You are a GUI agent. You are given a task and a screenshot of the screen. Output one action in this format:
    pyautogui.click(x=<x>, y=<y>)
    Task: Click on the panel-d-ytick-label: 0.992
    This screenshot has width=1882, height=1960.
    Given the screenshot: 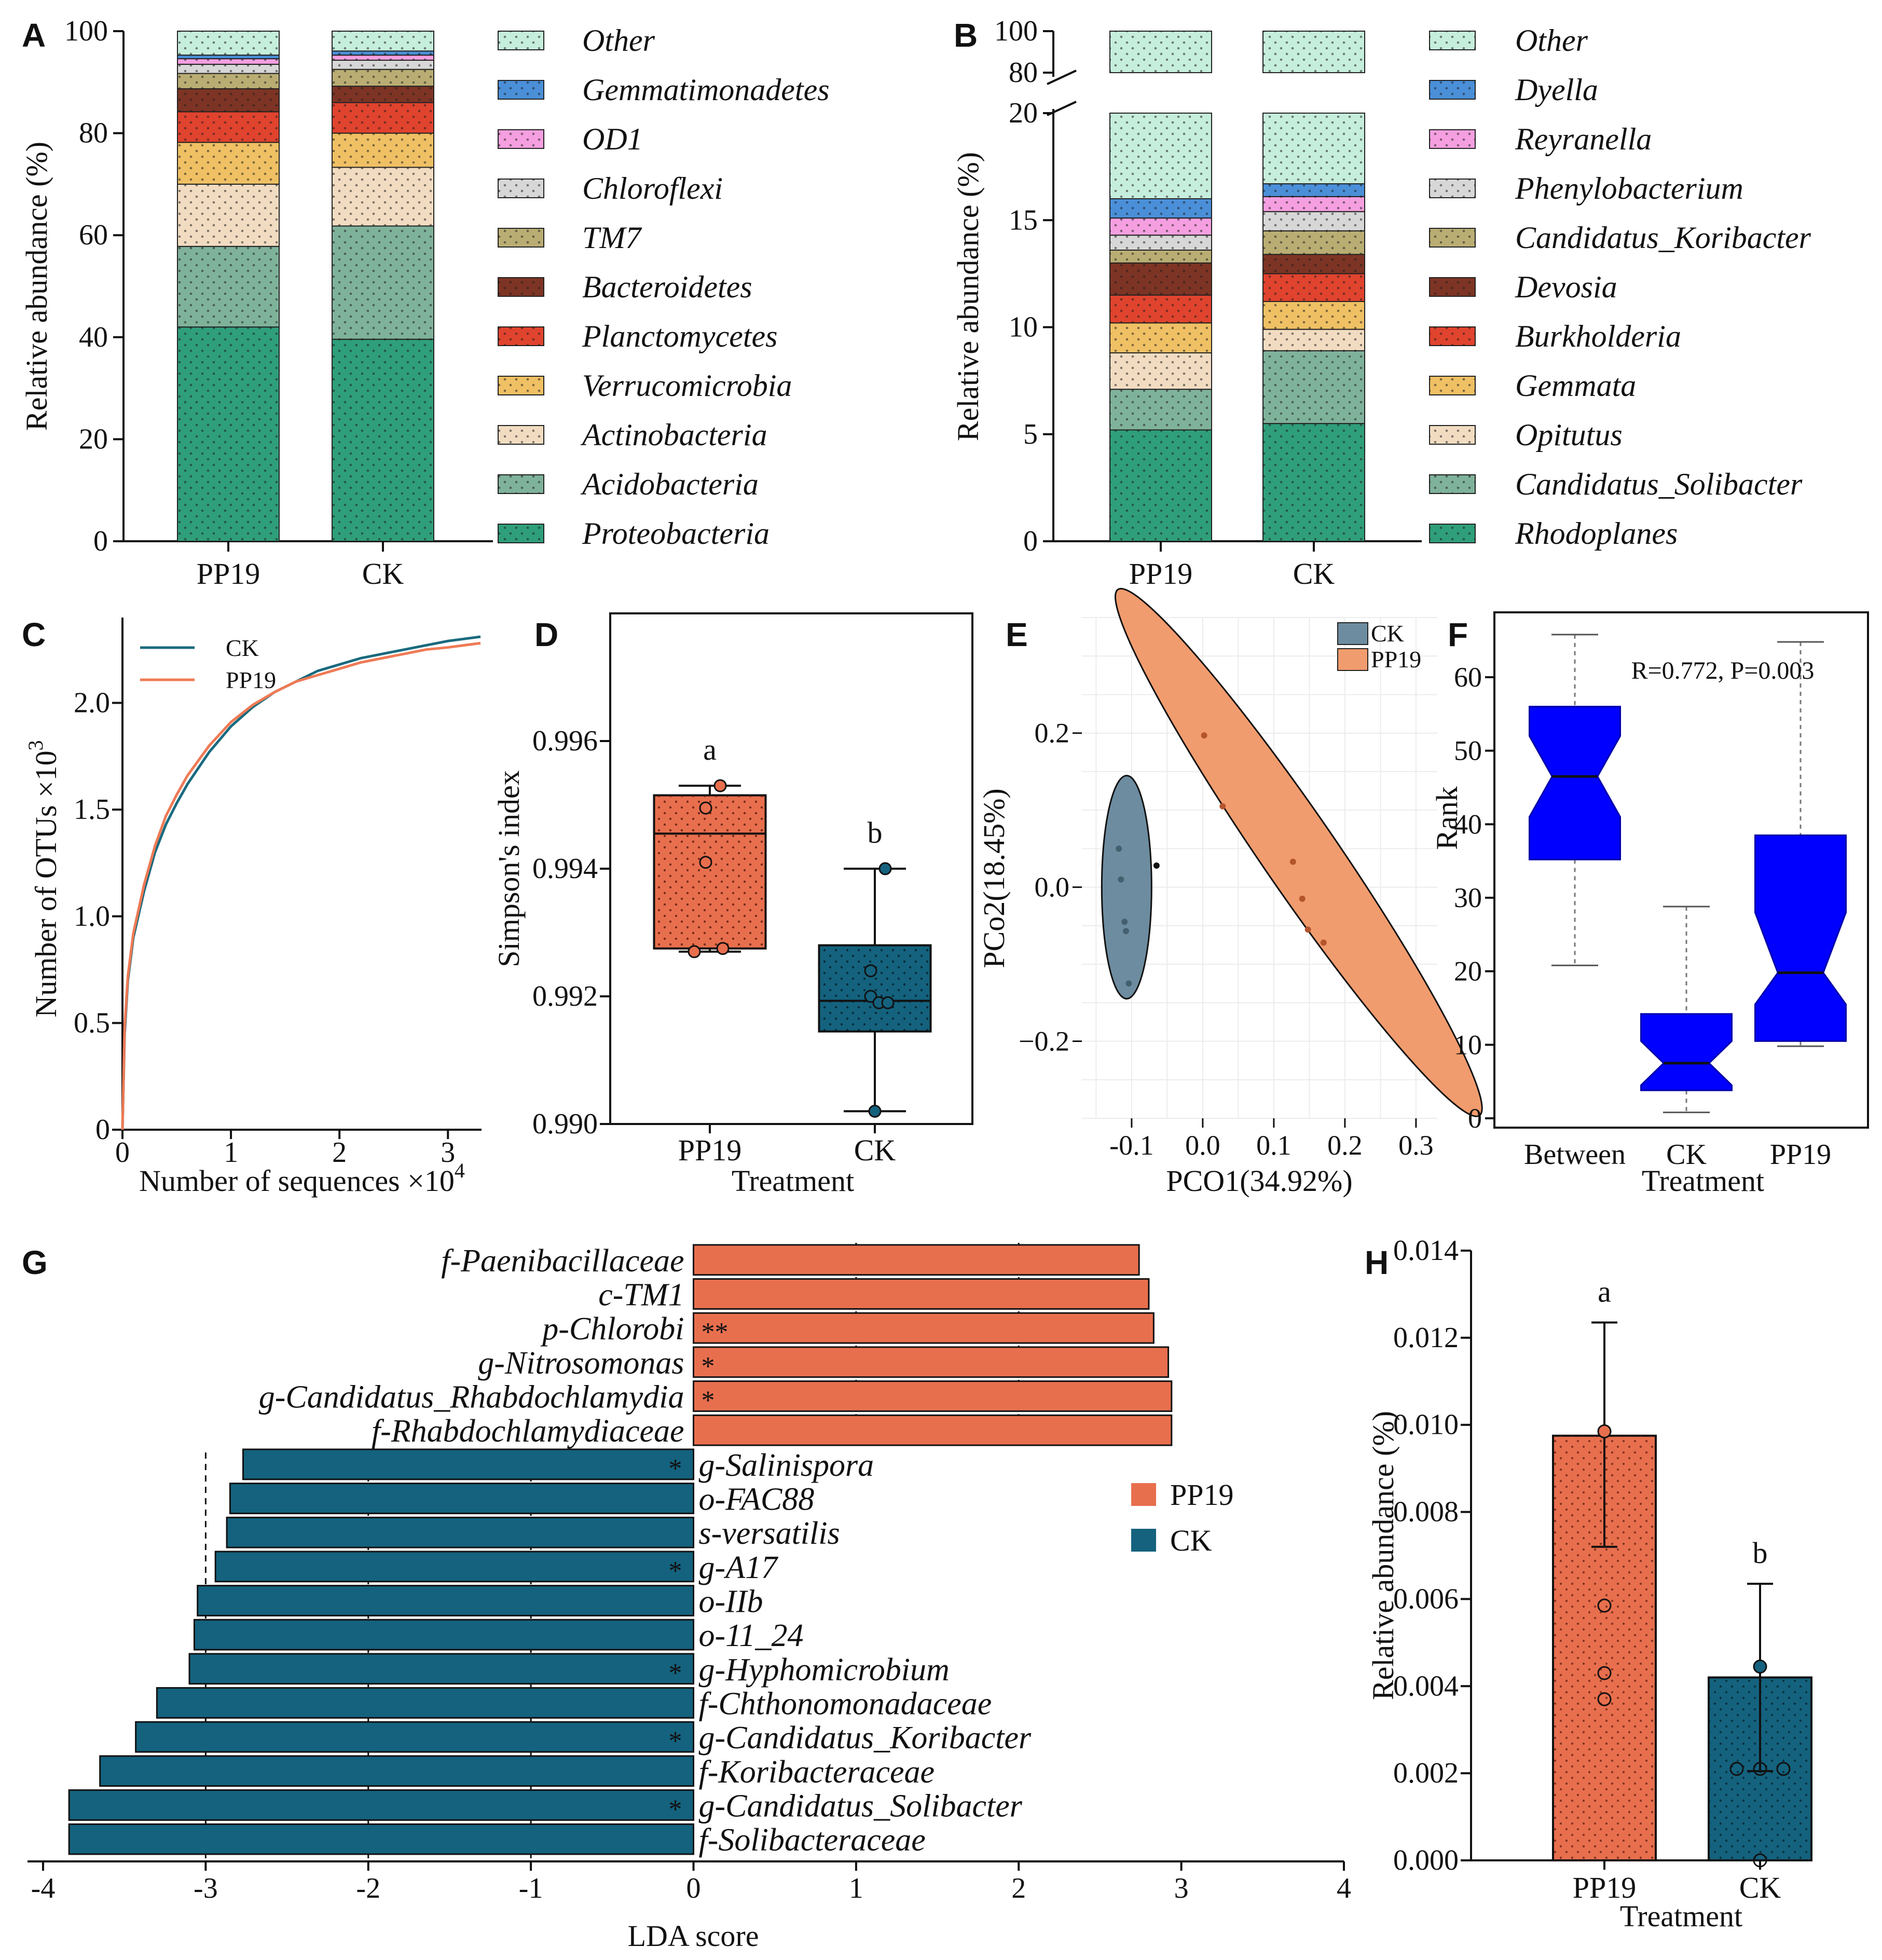 What is the action you would take?
    pyautogui.click(x=565, y=996)
    